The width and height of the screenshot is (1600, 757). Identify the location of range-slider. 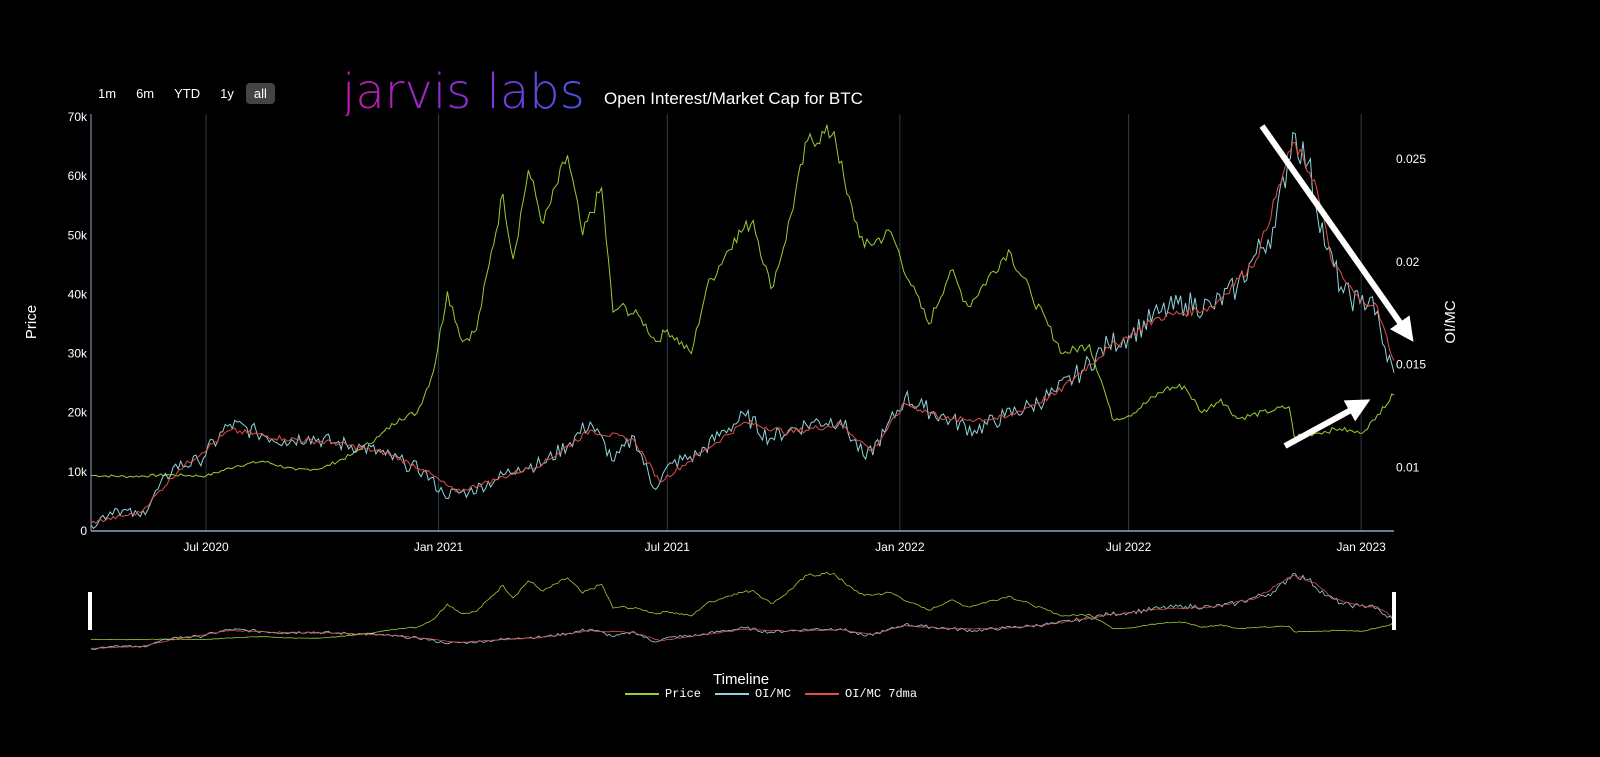
(742, 610).